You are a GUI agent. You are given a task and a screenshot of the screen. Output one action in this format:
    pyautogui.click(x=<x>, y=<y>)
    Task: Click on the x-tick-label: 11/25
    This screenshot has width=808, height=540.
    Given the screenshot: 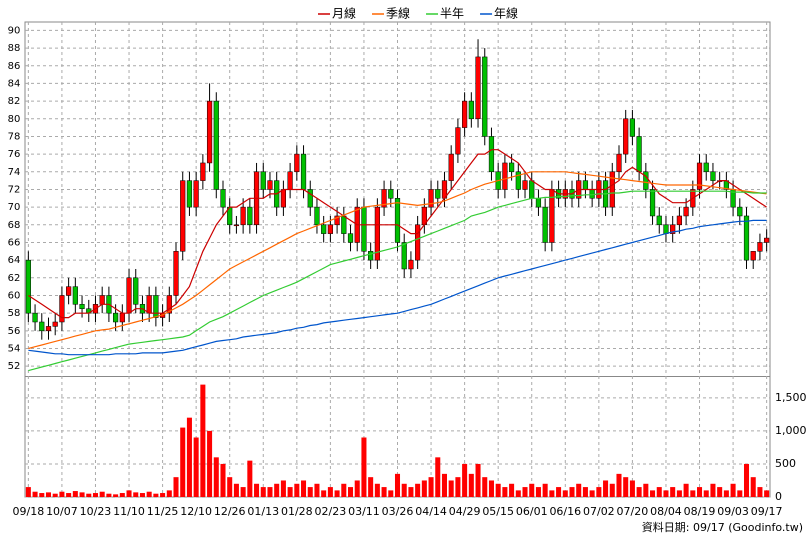 What is the action you would take?
    pyautogui.click(x=163, y=511)
    